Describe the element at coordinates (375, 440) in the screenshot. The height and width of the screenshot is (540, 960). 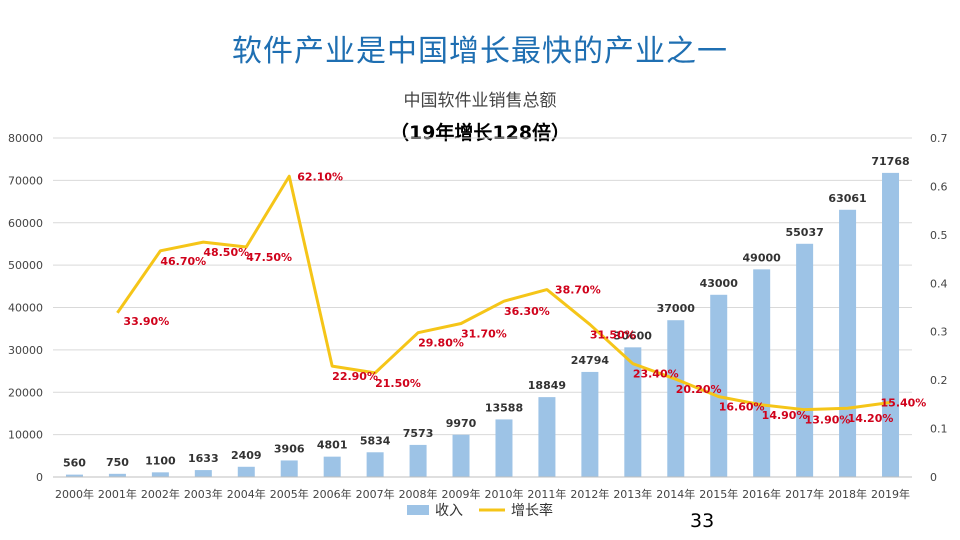
I see `revenue-value-label: 5834` at that location.